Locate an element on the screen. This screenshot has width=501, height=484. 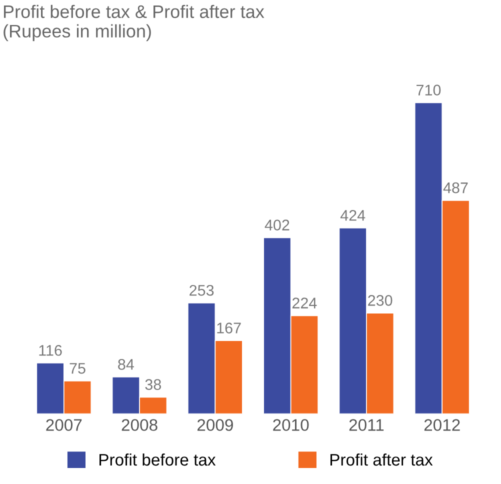
data-label: 167 is located at coordinates (229, 328).